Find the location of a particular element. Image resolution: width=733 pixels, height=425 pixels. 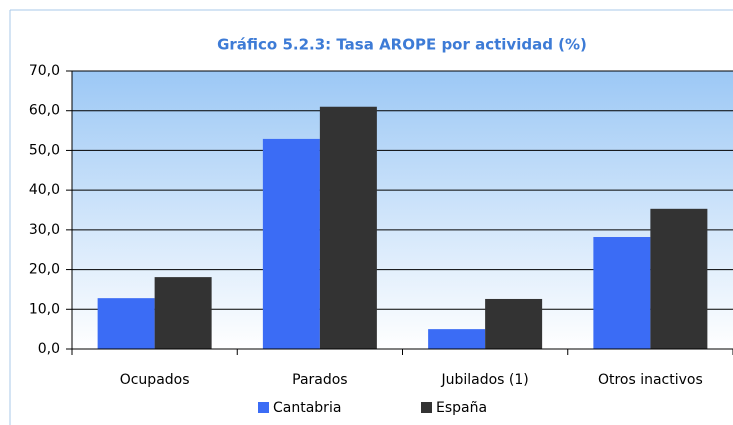

y-tick-label: 60,0 is located at coordinates (44, 111).